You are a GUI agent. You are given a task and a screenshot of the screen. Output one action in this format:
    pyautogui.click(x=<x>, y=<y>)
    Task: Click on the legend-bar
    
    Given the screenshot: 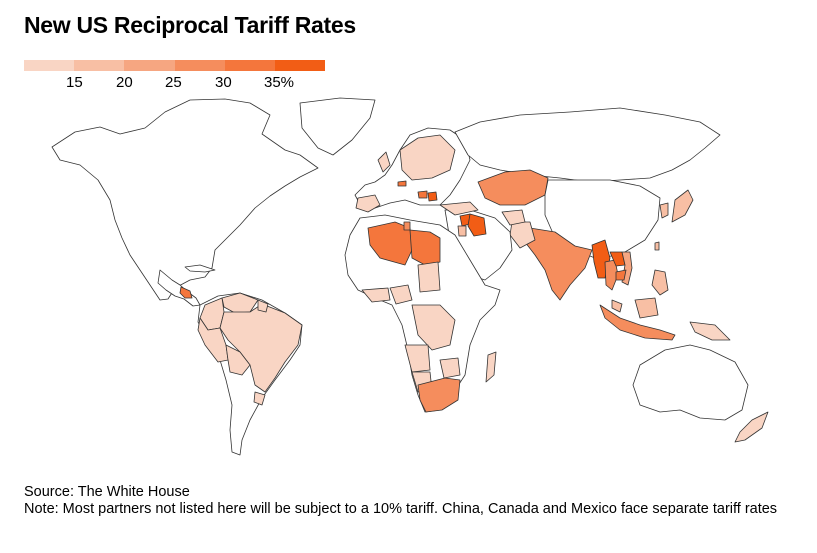 What is the action you would take?
    pyautogui.click(x=175, y=65)
    